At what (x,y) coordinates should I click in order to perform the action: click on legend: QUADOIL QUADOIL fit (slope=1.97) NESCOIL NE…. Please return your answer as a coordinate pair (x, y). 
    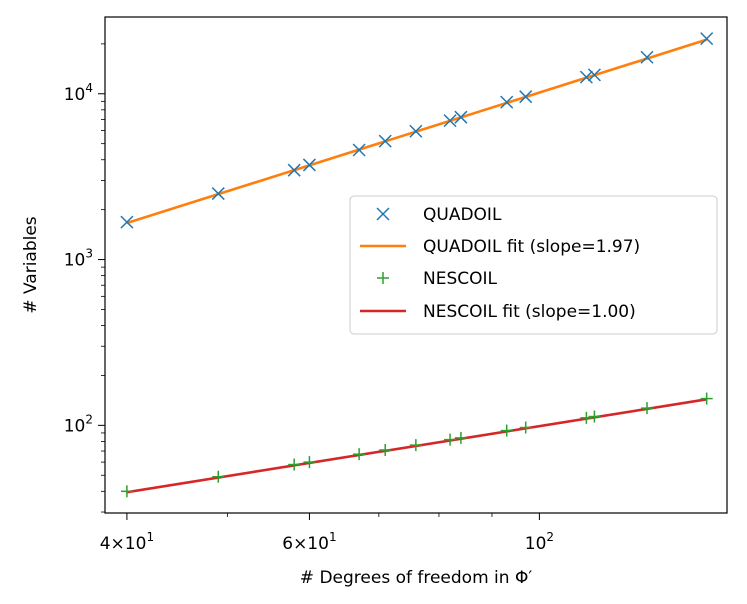
    Looking at the image, I should click on (533, 265).